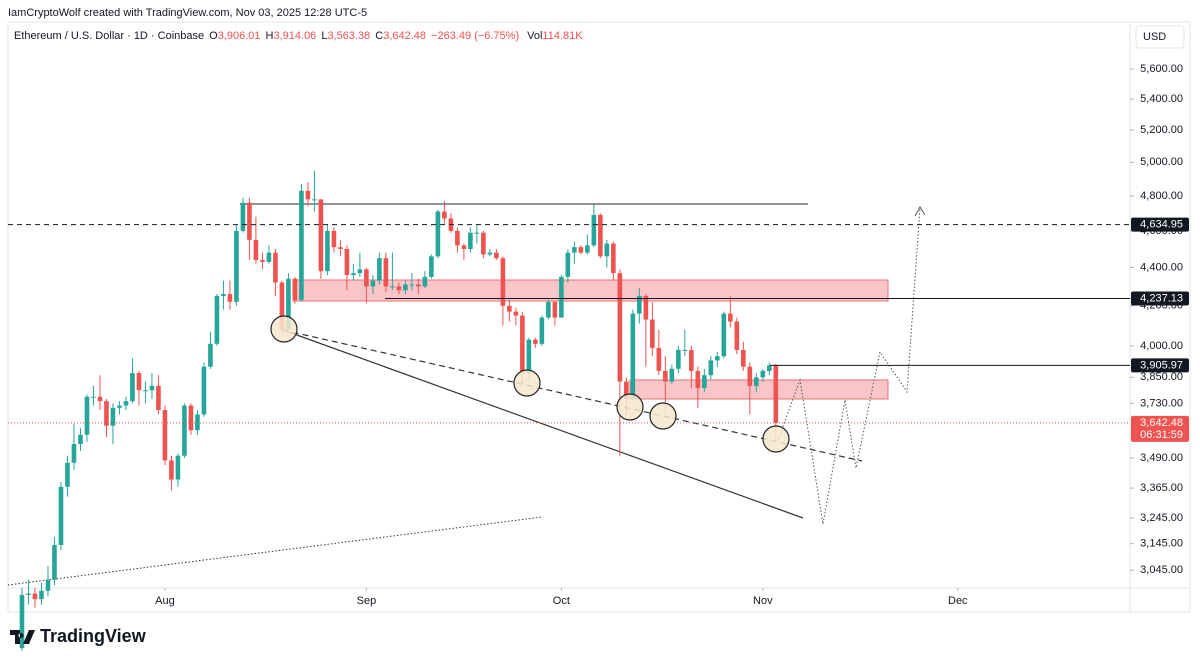 This screenshot has height=662, width=1200. Describe the element at coordinates (530, 384) in the screenshot. I see `markers` at that location.